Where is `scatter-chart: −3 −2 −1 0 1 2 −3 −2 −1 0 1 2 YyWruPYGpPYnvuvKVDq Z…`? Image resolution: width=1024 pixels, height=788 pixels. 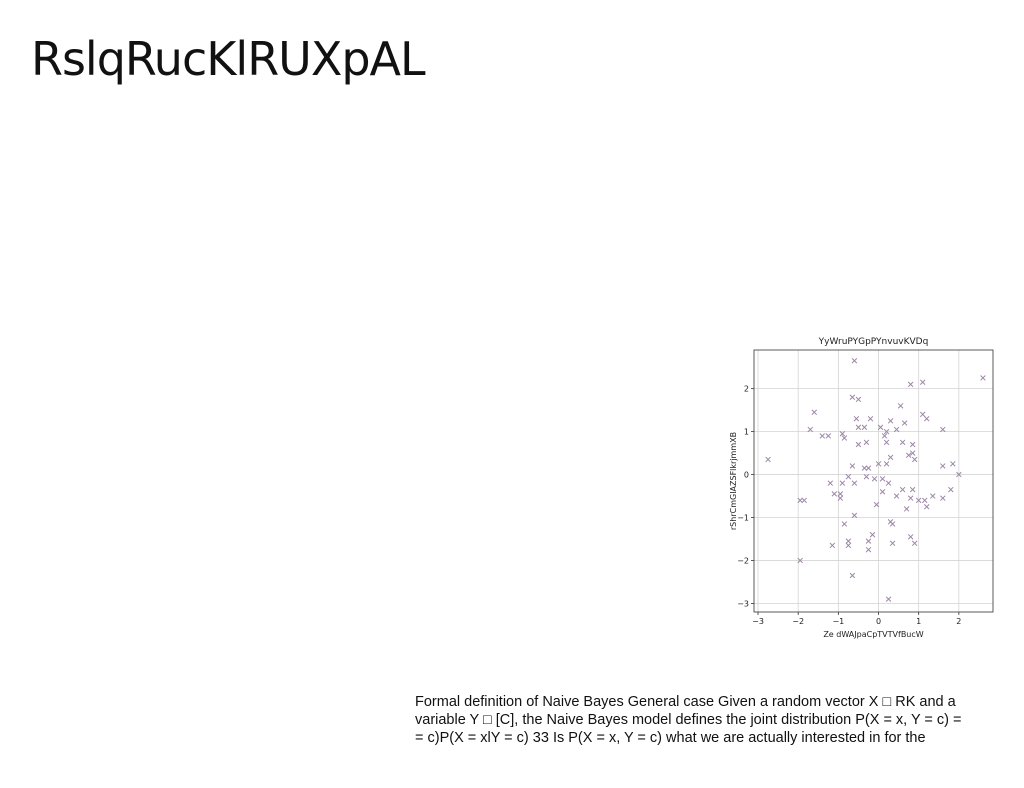
scatter-chart: −3 −2 −1 0 1 2 −3 −2 −1 0 1 2 YyWruPYGpPYnvuvKVDq Z… is located at coordinates (864, 488).